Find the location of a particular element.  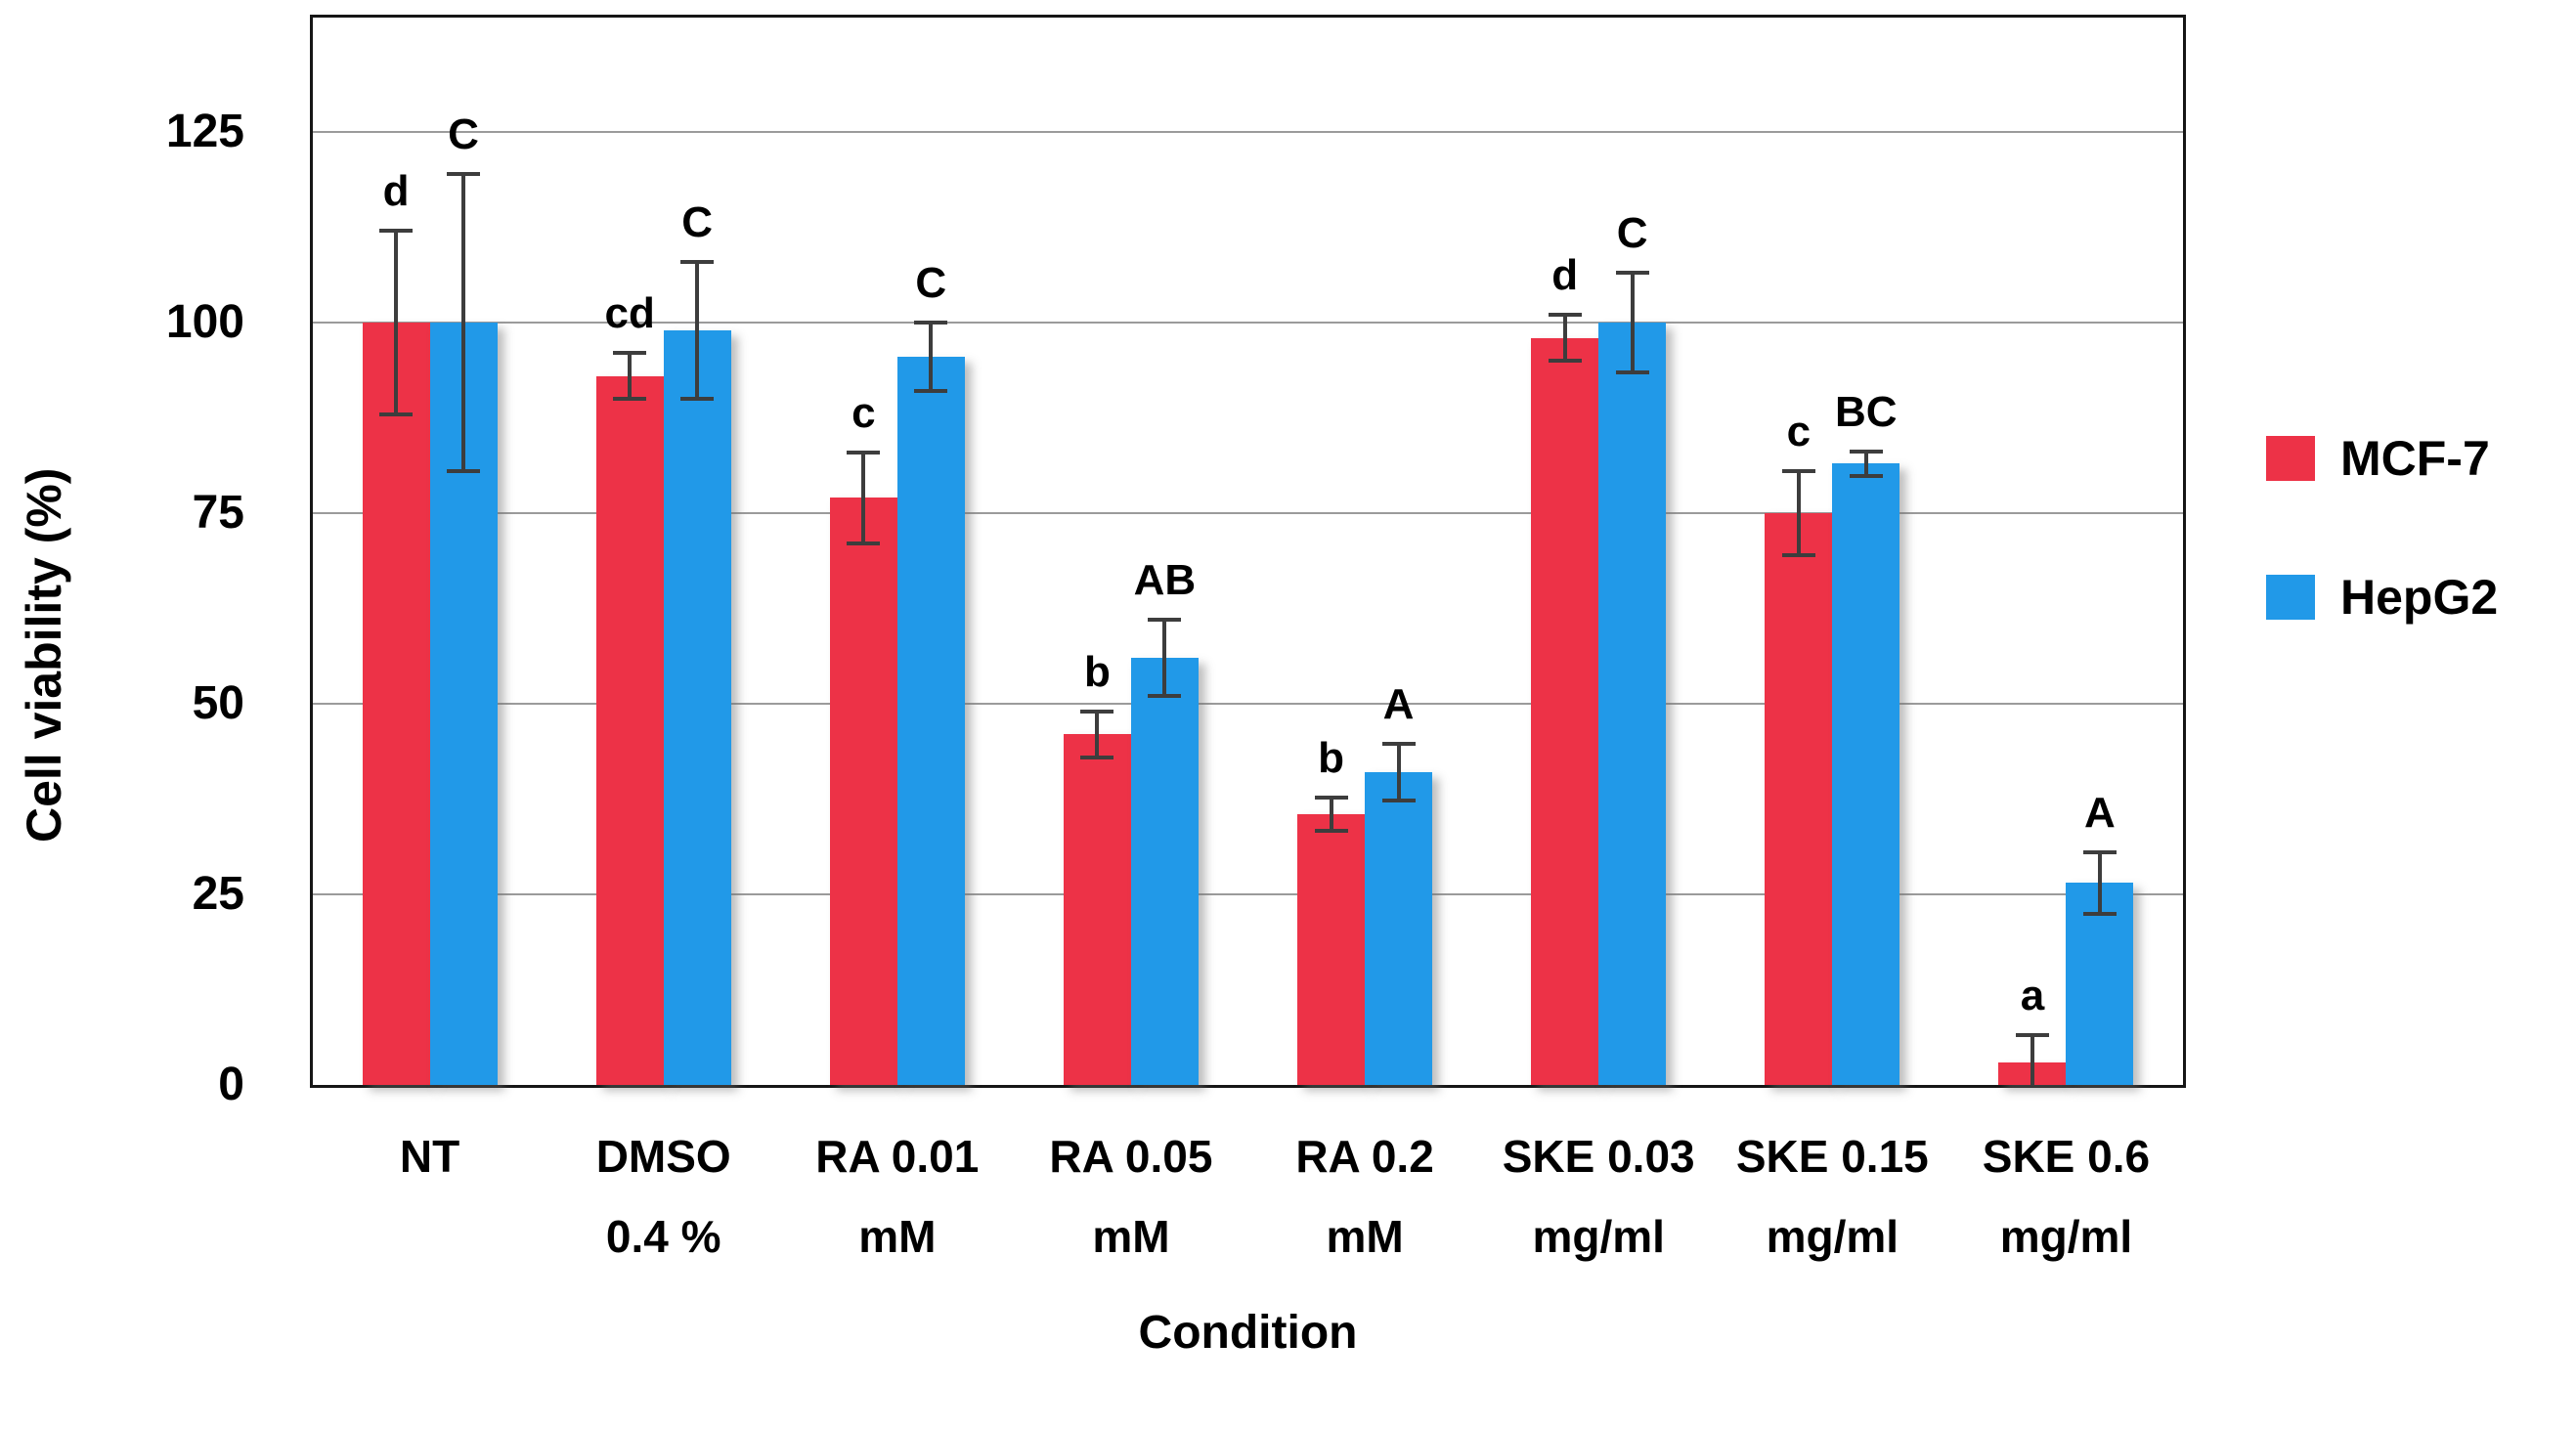

sig-letter-hepg2-2: C is located at coordinates (931, 283).